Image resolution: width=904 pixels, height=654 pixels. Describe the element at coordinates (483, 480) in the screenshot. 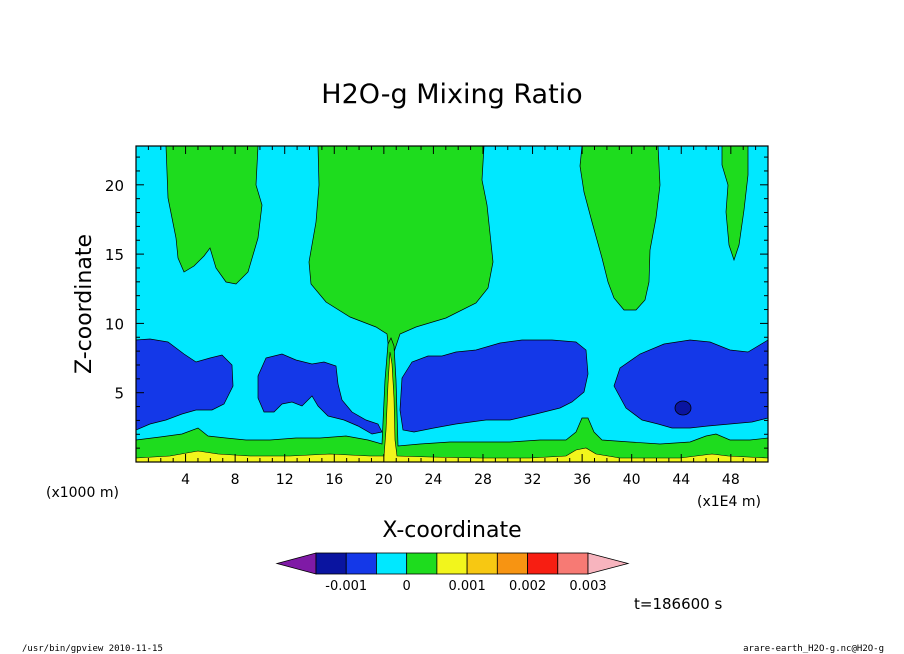

I see `x-tick-label: 28` at that location.